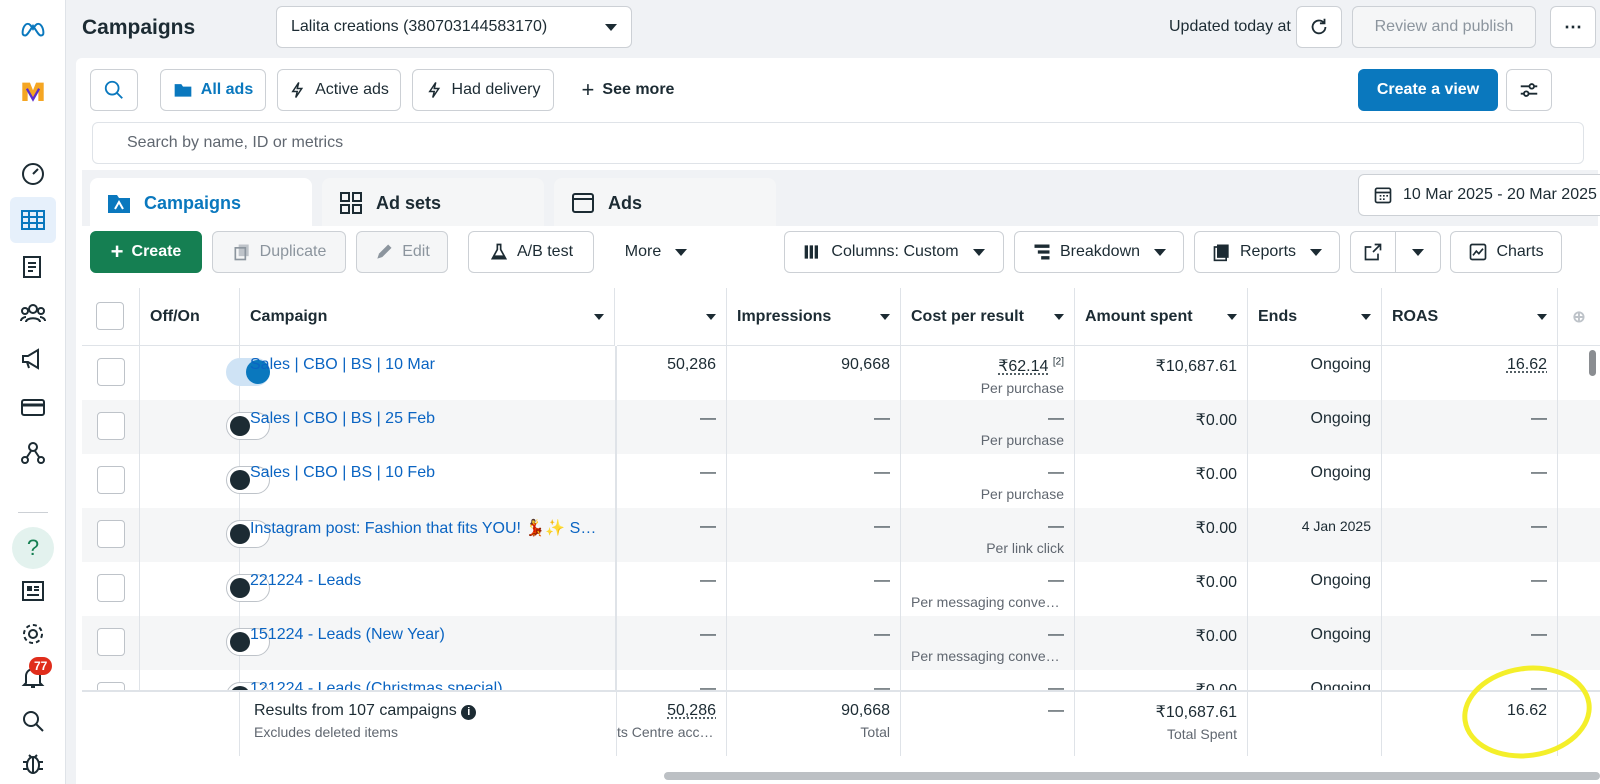  I want to click on create-button: + Create, so click(146, 252).